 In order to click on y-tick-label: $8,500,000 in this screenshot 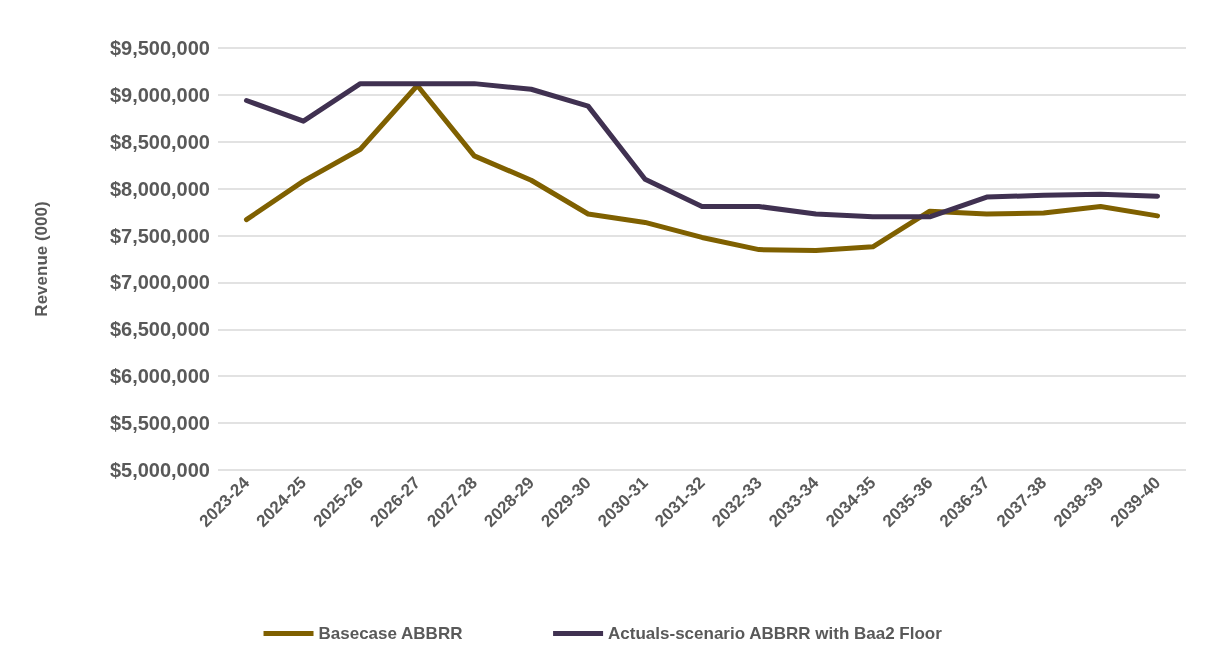, I will do `click(159, 141)`.